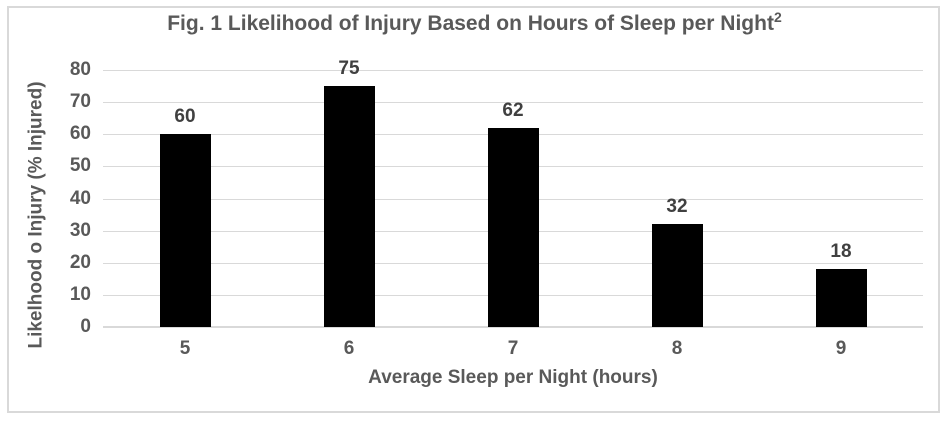  What do you see at coordinates (513, 377) in the screenshot?
I see `x-axis-title: Average Sleep per Night (hours)` at bounding box center [513, 377].